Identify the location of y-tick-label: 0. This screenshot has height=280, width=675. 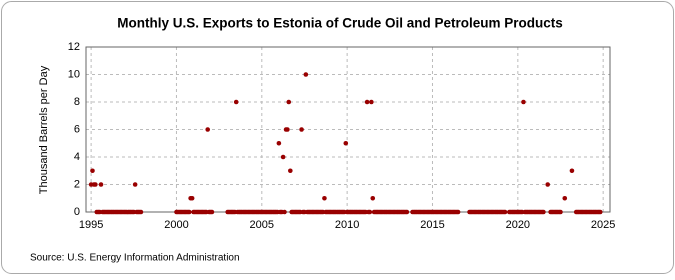
(77, 212).